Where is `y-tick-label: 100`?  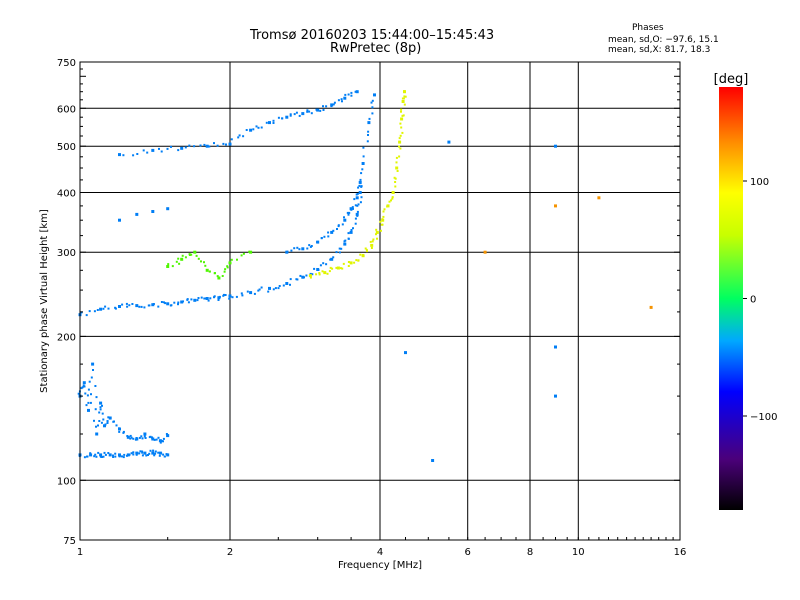 y-tick-label: 100 is located at coordinates (66, 481).